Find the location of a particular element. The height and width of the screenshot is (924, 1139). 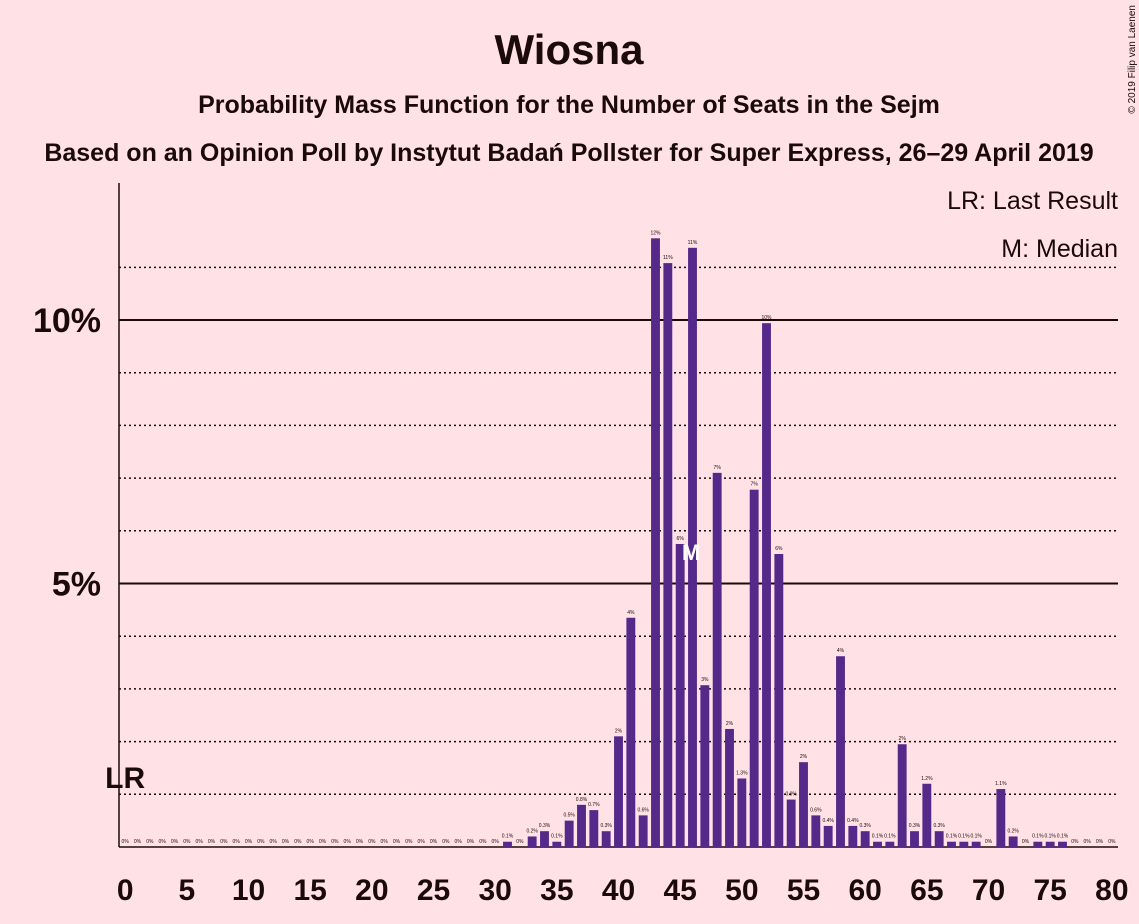

x-tick-label: 30 is located at coordinates (494, 890).